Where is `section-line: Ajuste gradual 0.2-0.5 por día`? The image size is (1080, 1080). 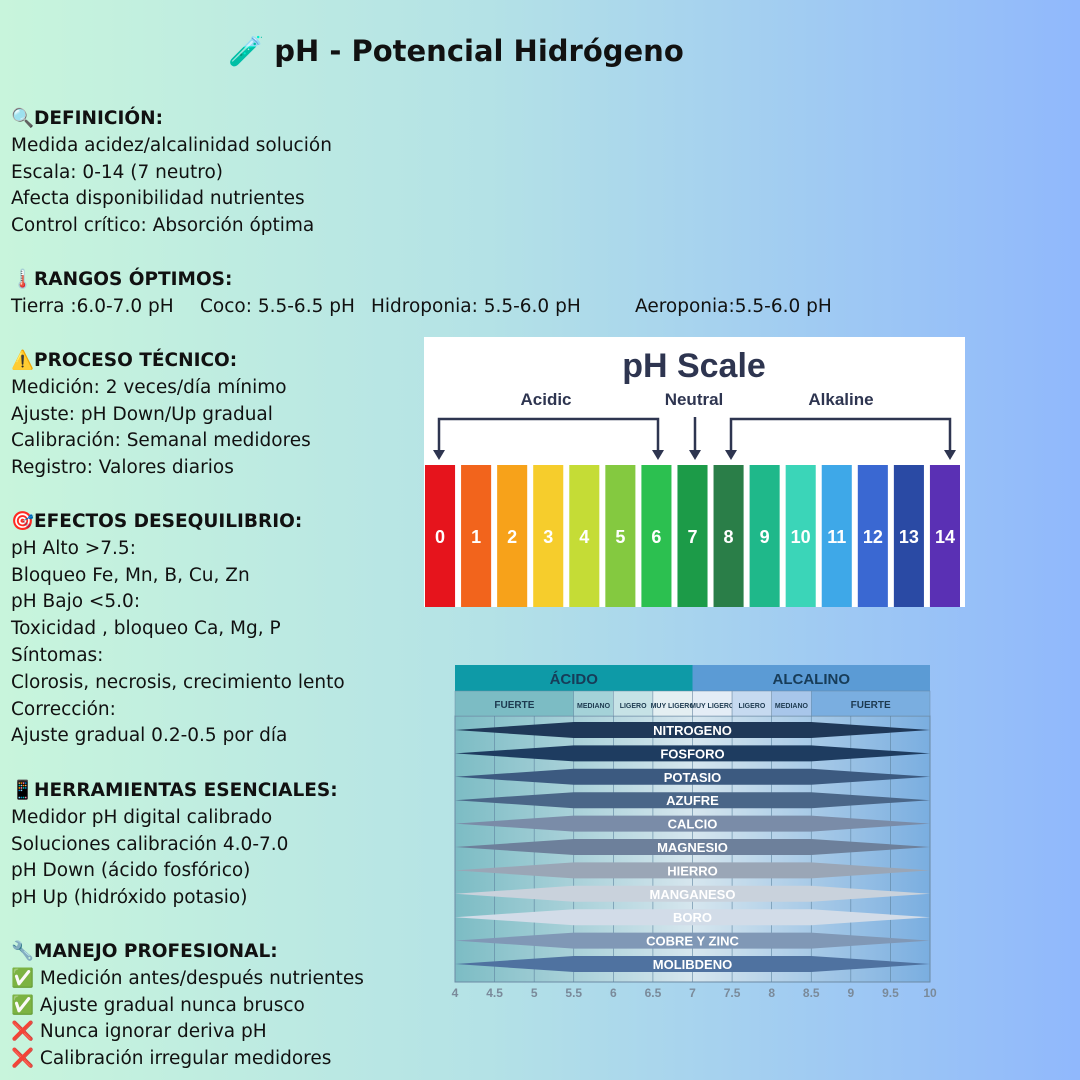
section-line: Ajuste gradual 0.2-0.5 por día is located at coordinates (149, 736).